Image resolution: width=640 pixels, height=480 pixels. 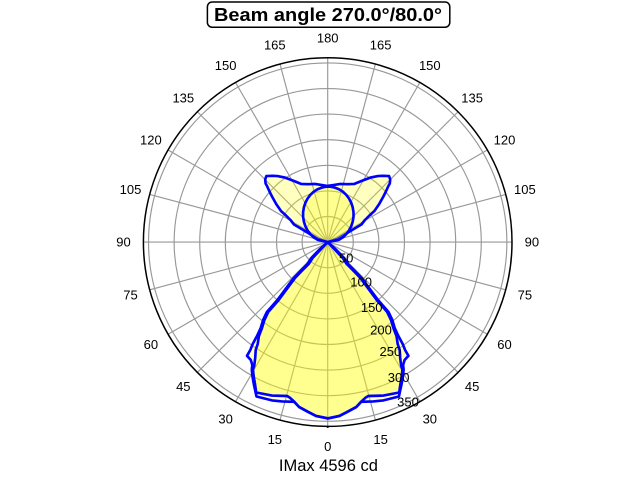 I want to click on svg-text: 50, so click(x=346, y=258).